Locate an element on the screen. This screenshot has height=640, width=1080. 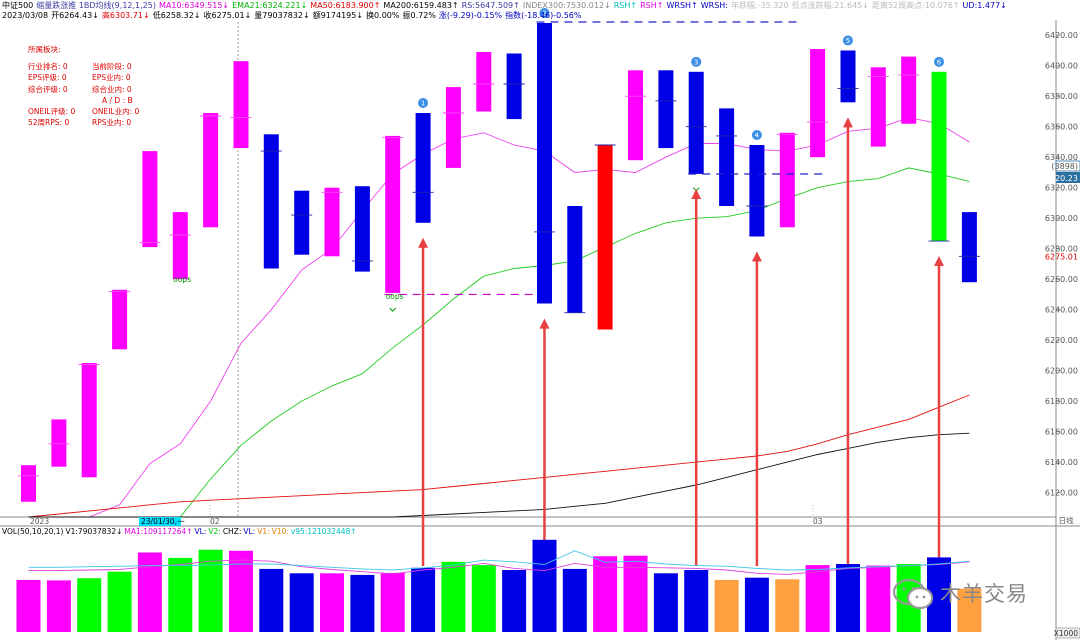
date-label: 2023 is located at coordinates (39, 521).